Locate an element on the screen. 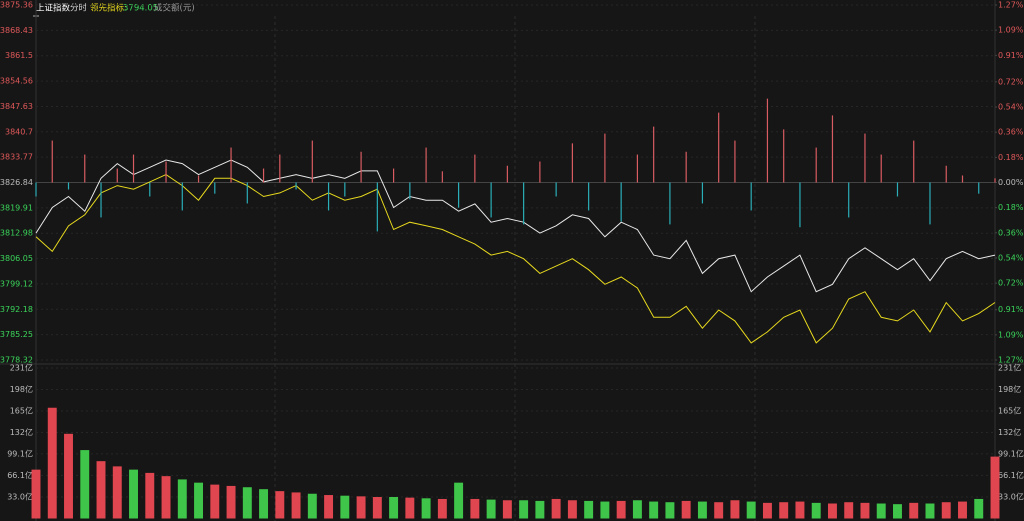 The height and width of the screenshot is (521, 1024). y2-tick-label: 1.27% is located at coordinates (1011, 5).